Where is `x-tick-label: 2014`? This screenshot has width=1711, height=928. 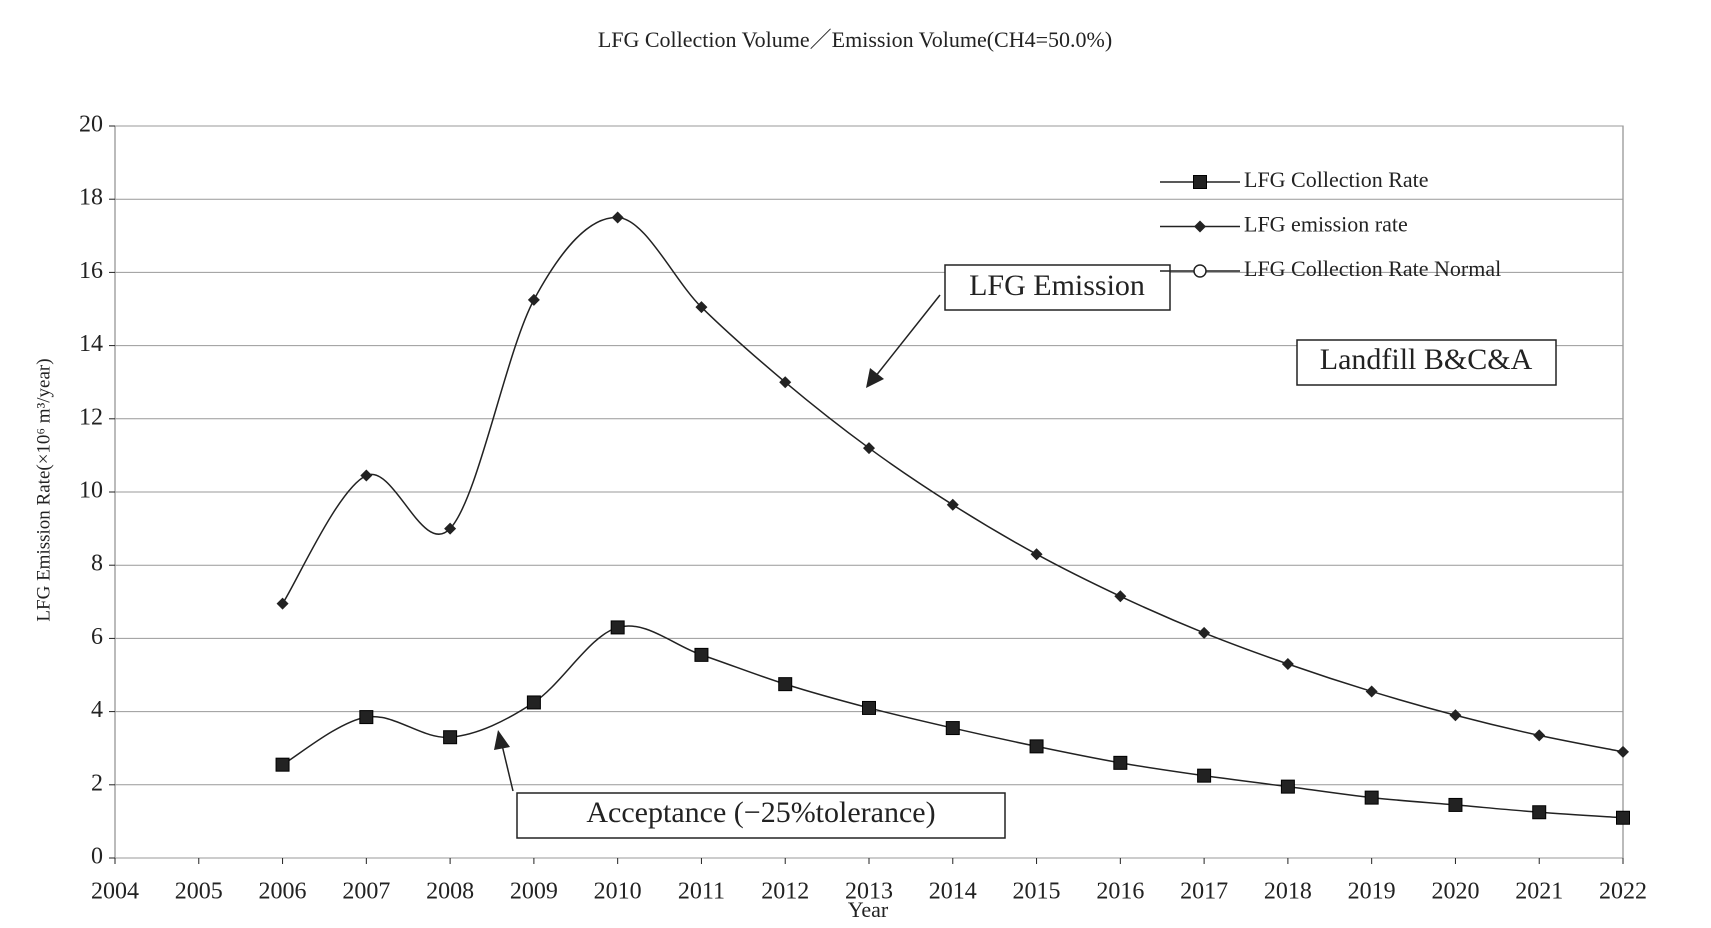 x-tick-label: 2014 is located at coordinates (953, 892).